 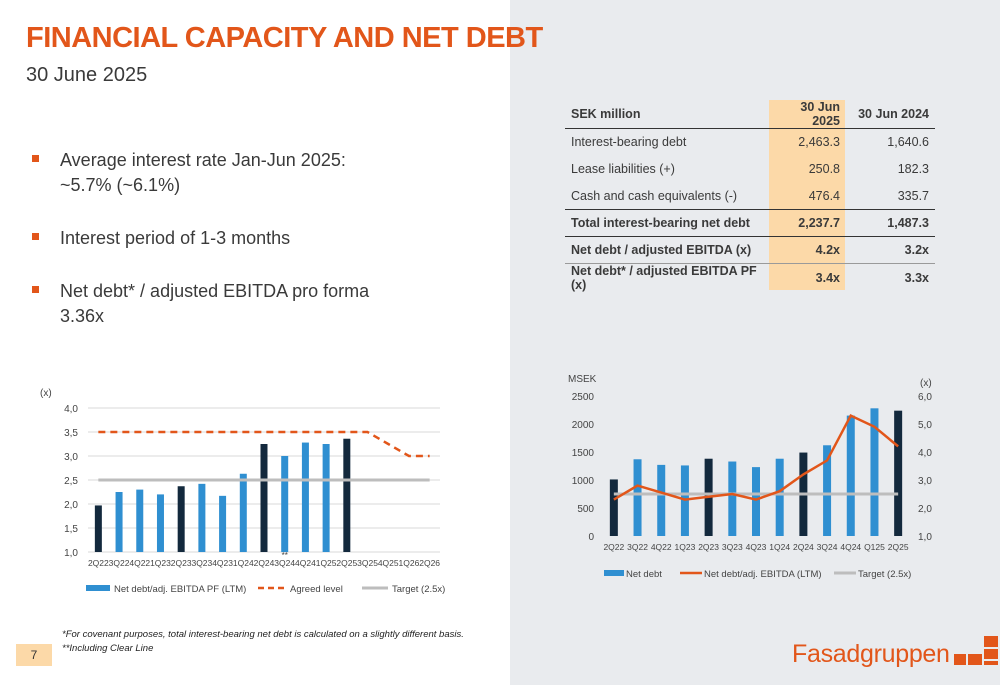 What do you see at coordinates (827, 278) in the screenshot?
I see `cell-2025: 3.4x` at bounding box center [827, 278].